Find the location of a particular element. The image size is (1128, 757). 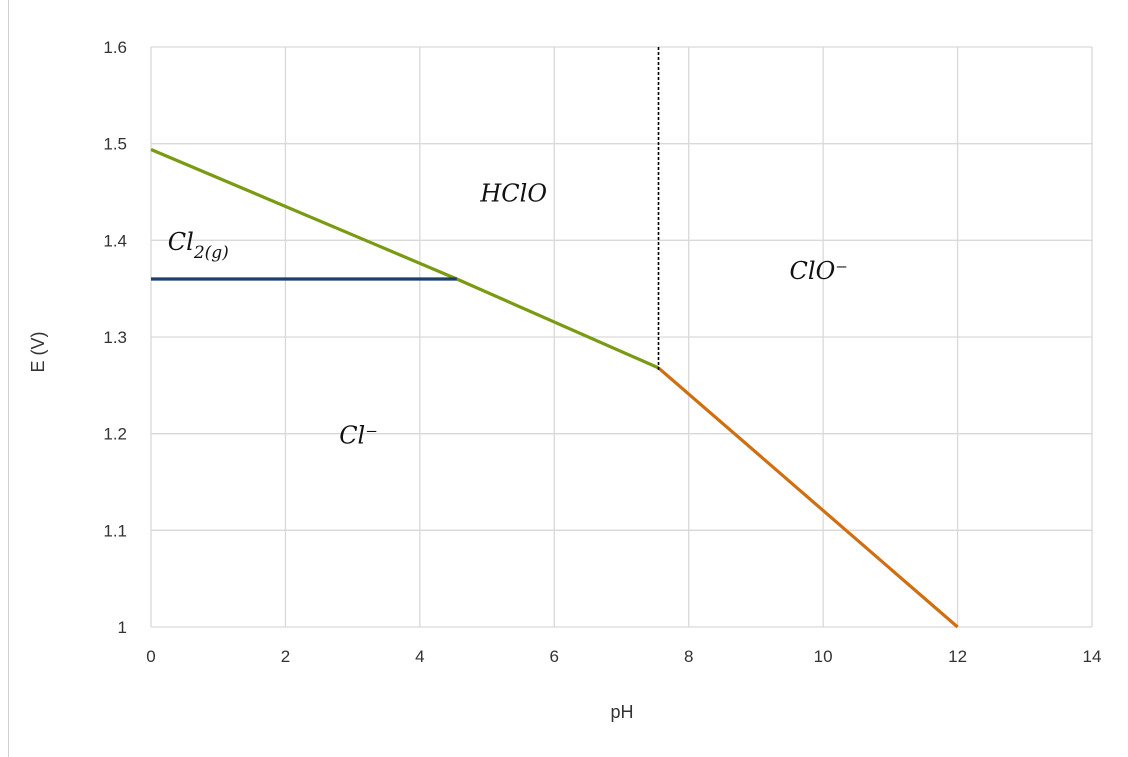

y-tick-label: 1.4 is located at coordinates (115, 240).